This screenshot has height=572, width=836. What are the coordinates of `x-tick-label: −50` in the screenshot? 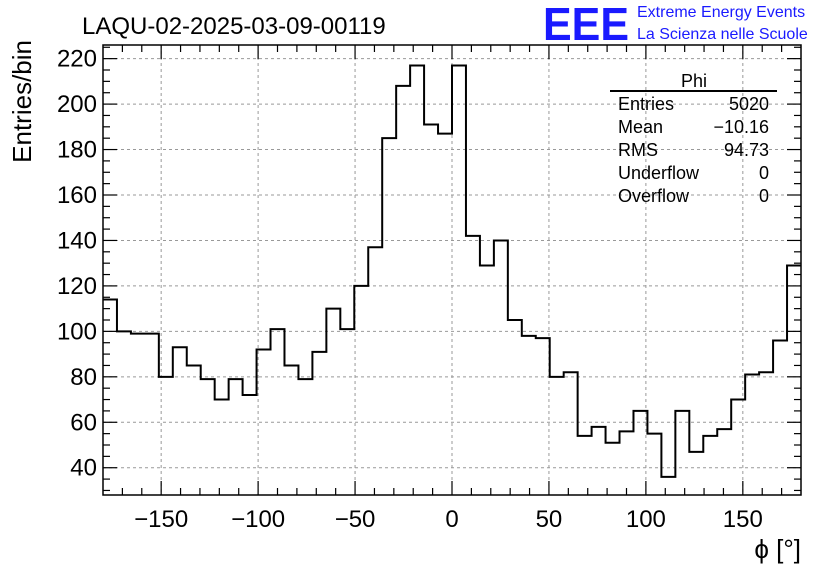 It's located at (355, 519).